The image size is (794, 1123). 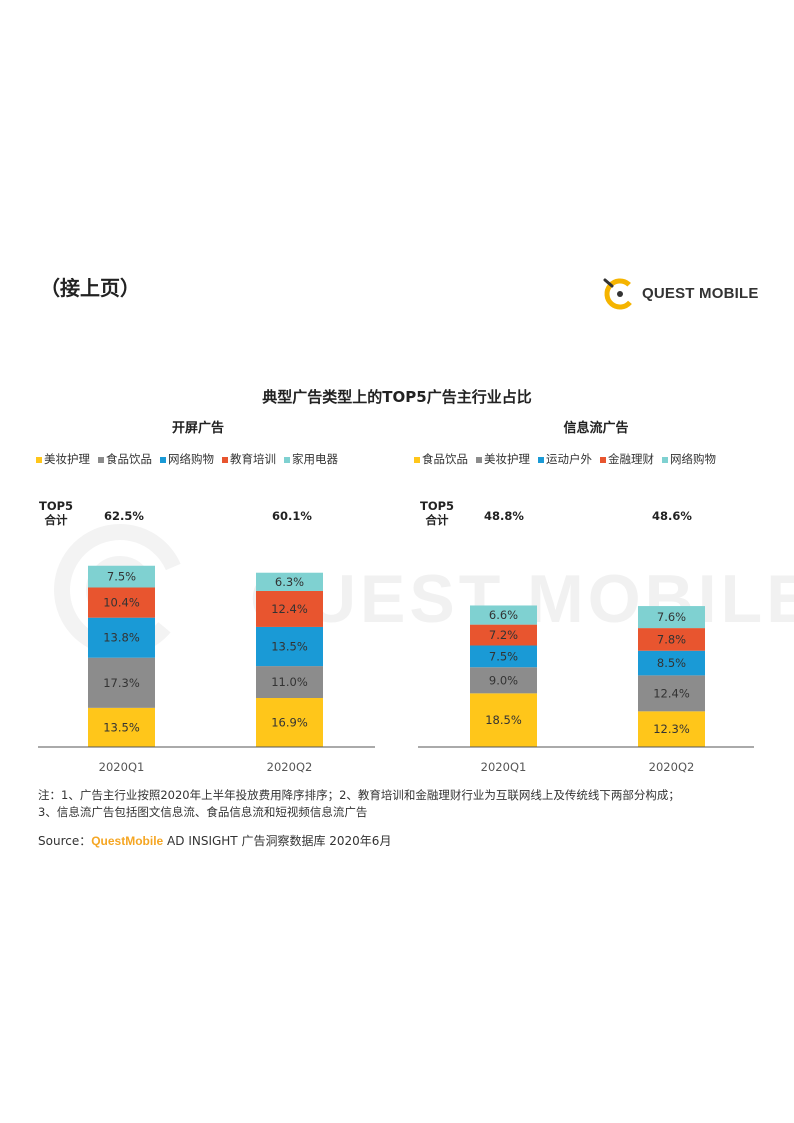 What do you see at coordinates (569, 459) in the screenshot?
I see `legend-label-1-2: 运动户外` at bounding box center [569, 459].